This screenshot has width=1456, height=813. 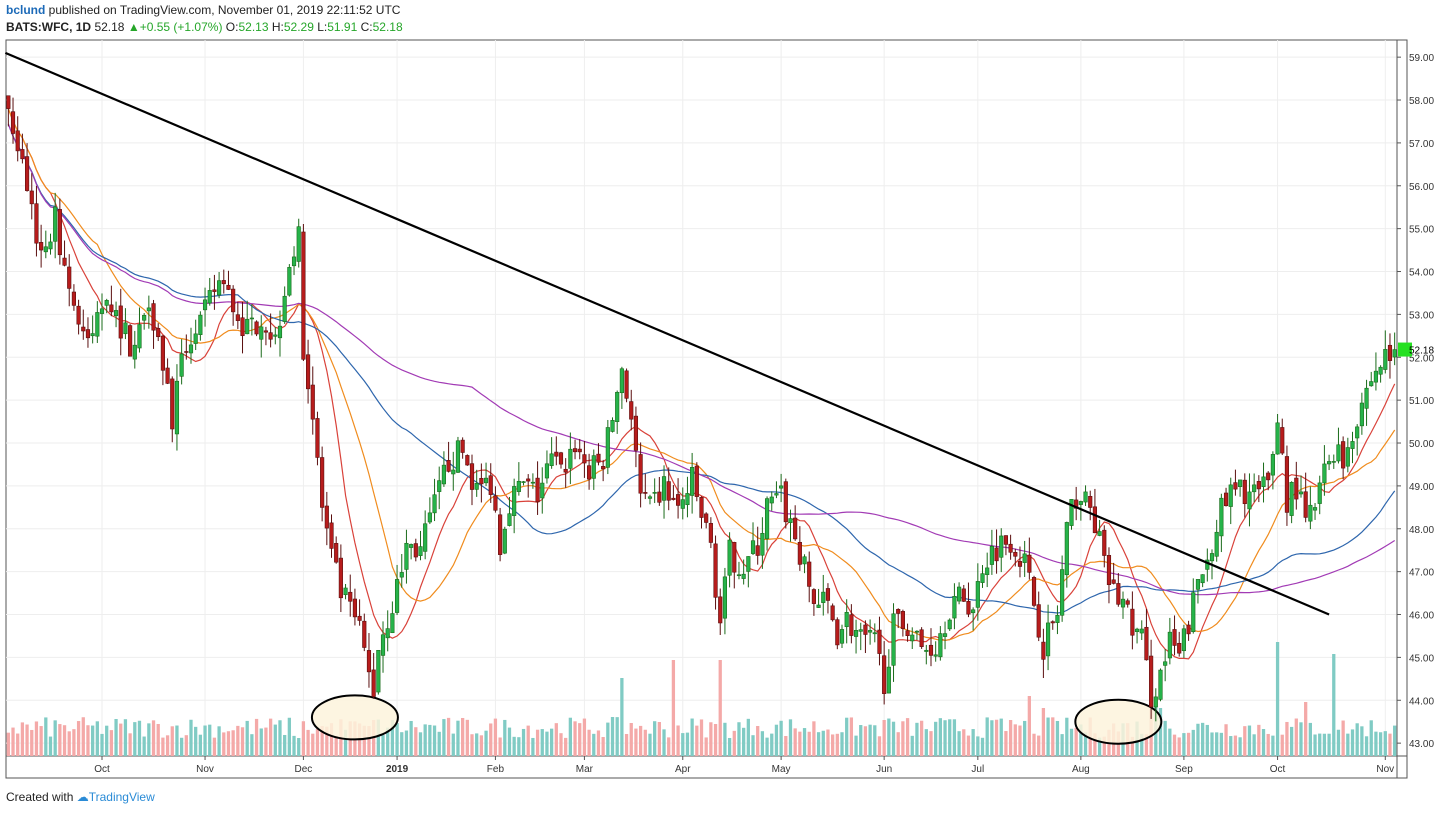 What do you see at coordinates (121, 797) in the screenshot?
I see `tradingview-link: TradingView` at bounding box center [121, 797].